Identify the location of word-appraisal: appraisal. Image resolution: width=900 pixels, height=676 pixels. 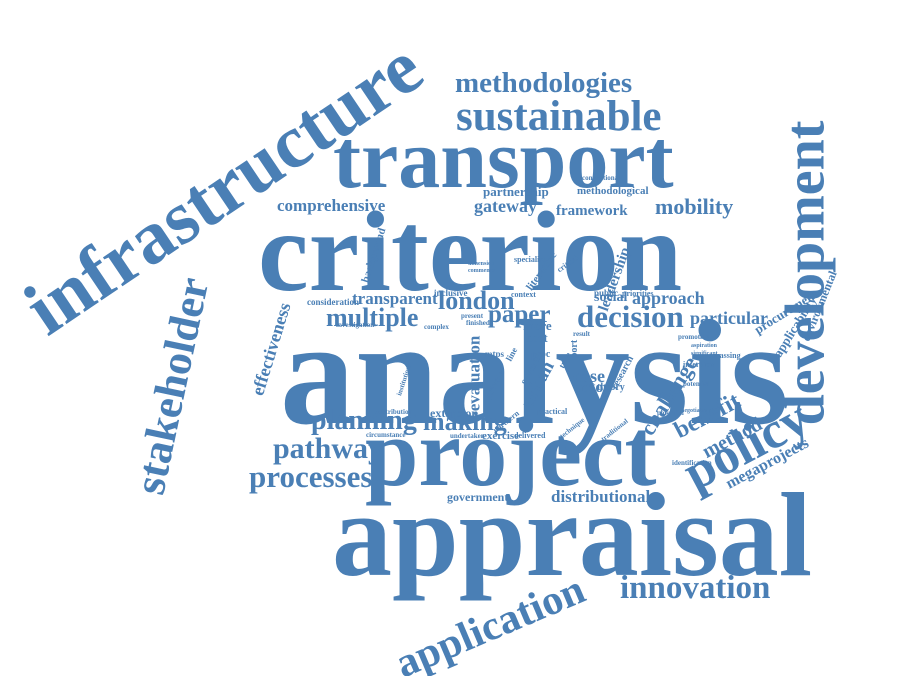
(572, 534).